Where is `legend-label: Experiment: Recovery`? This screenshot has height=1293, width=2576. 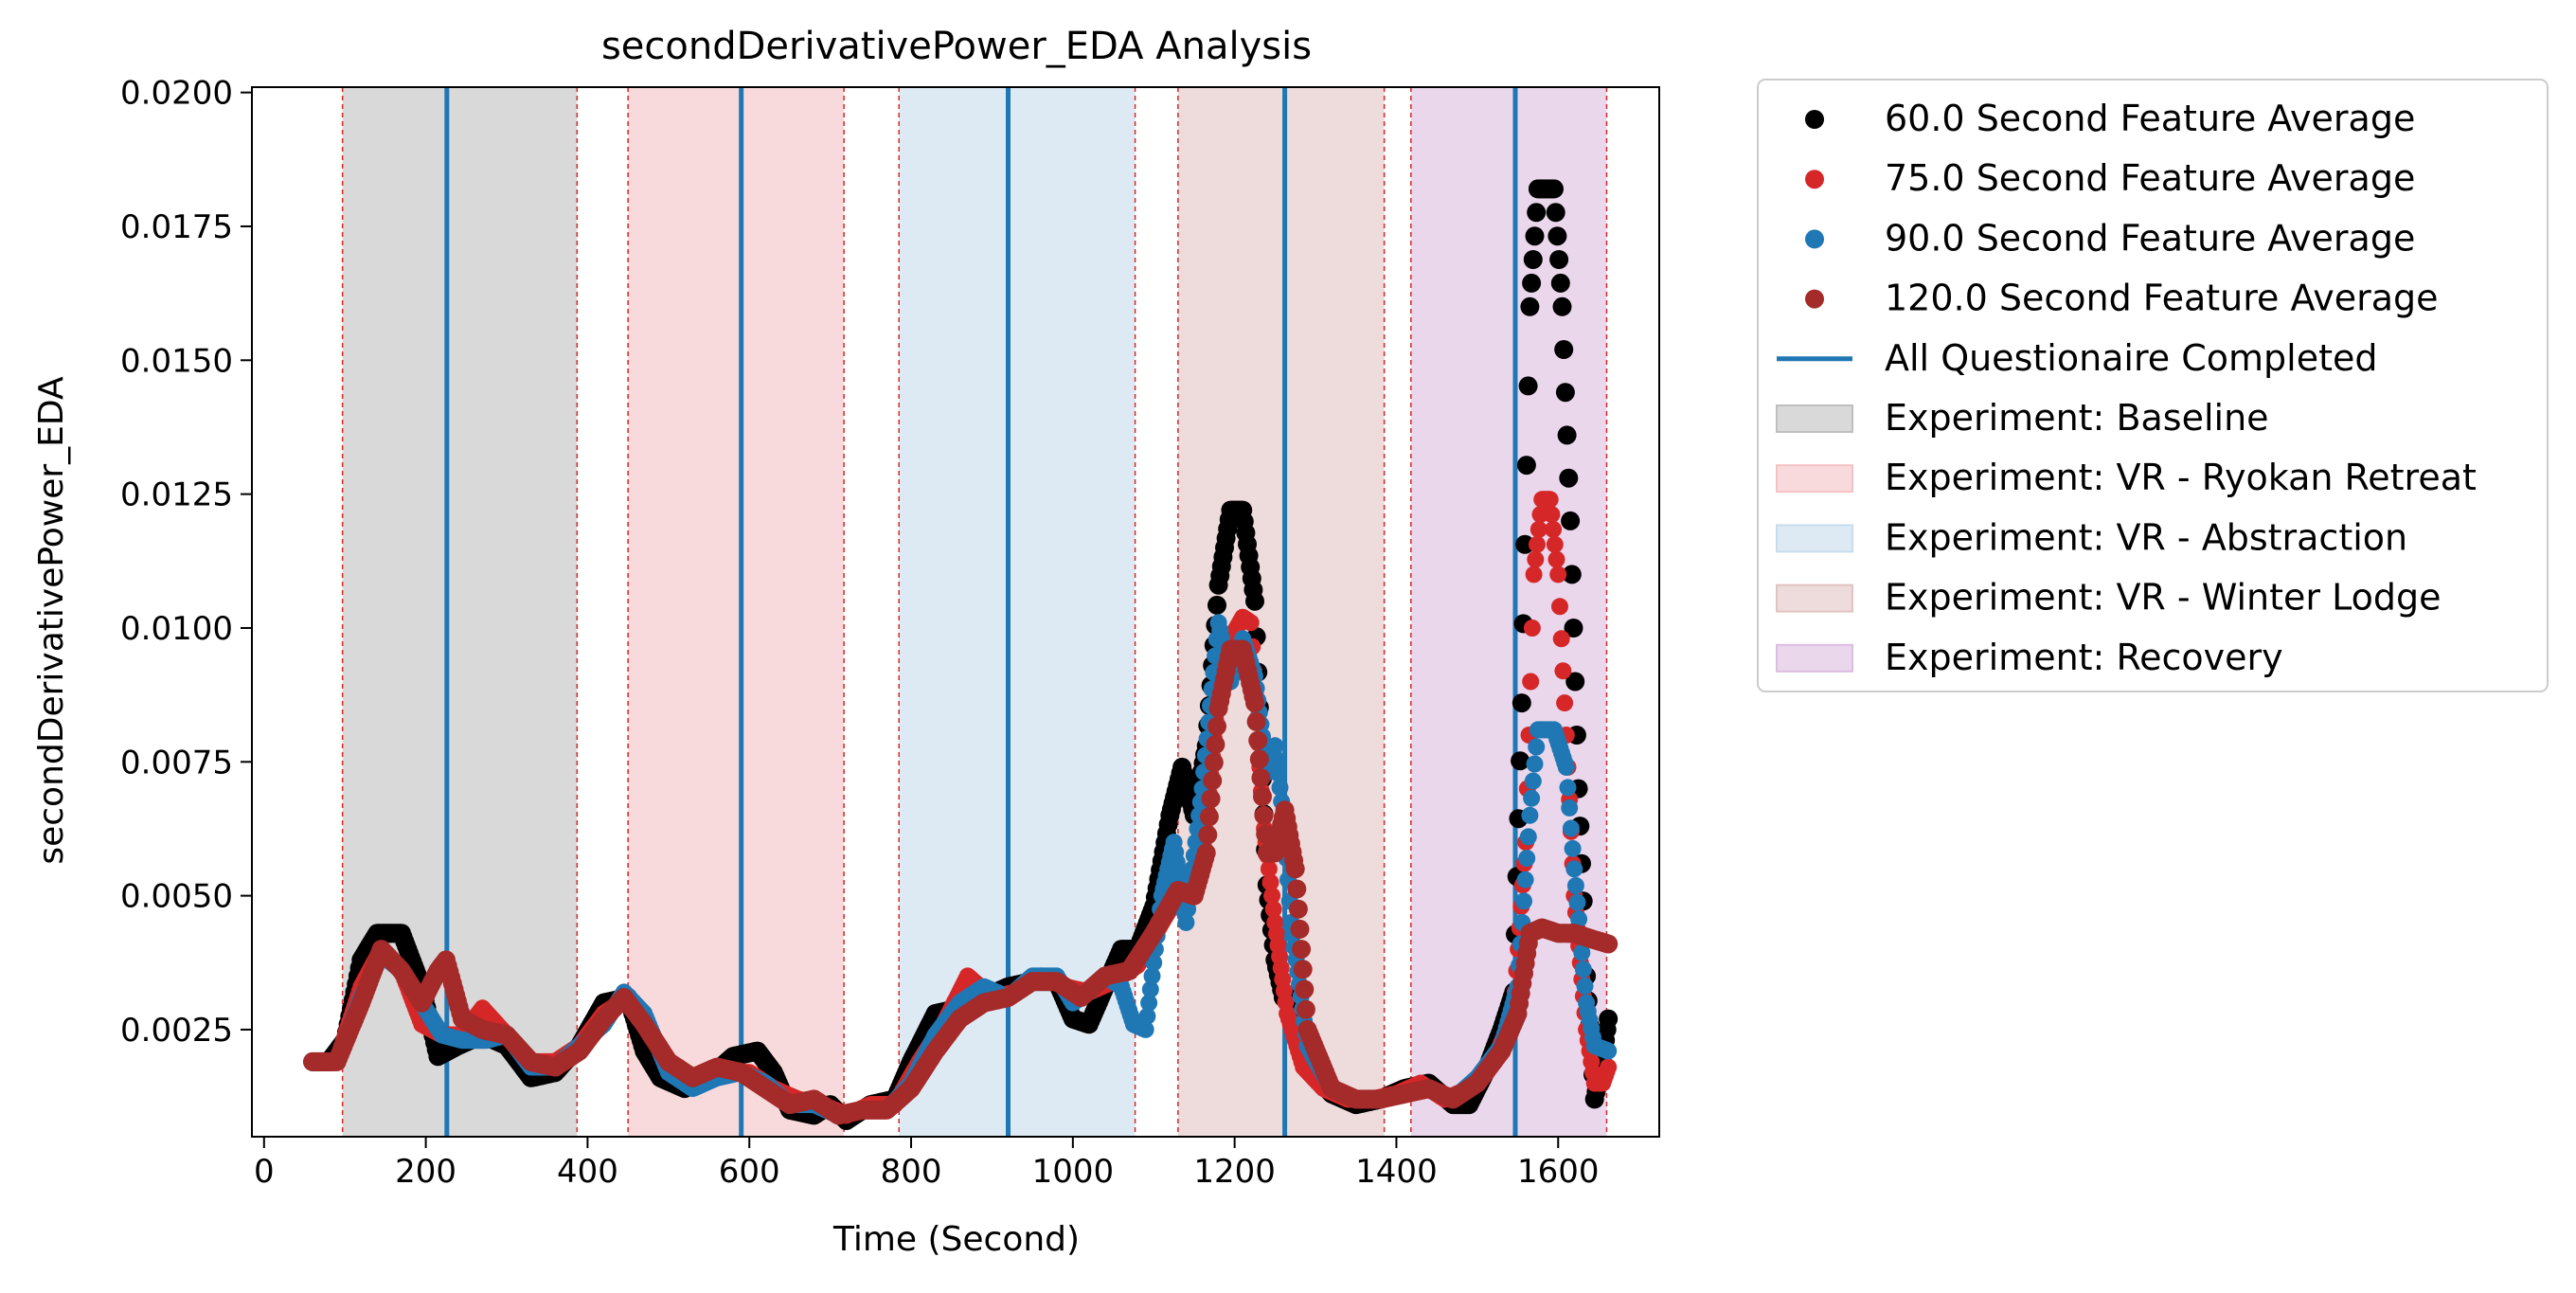 legend-label: Experiment: Recovery is located at coordinates (2084, 657).